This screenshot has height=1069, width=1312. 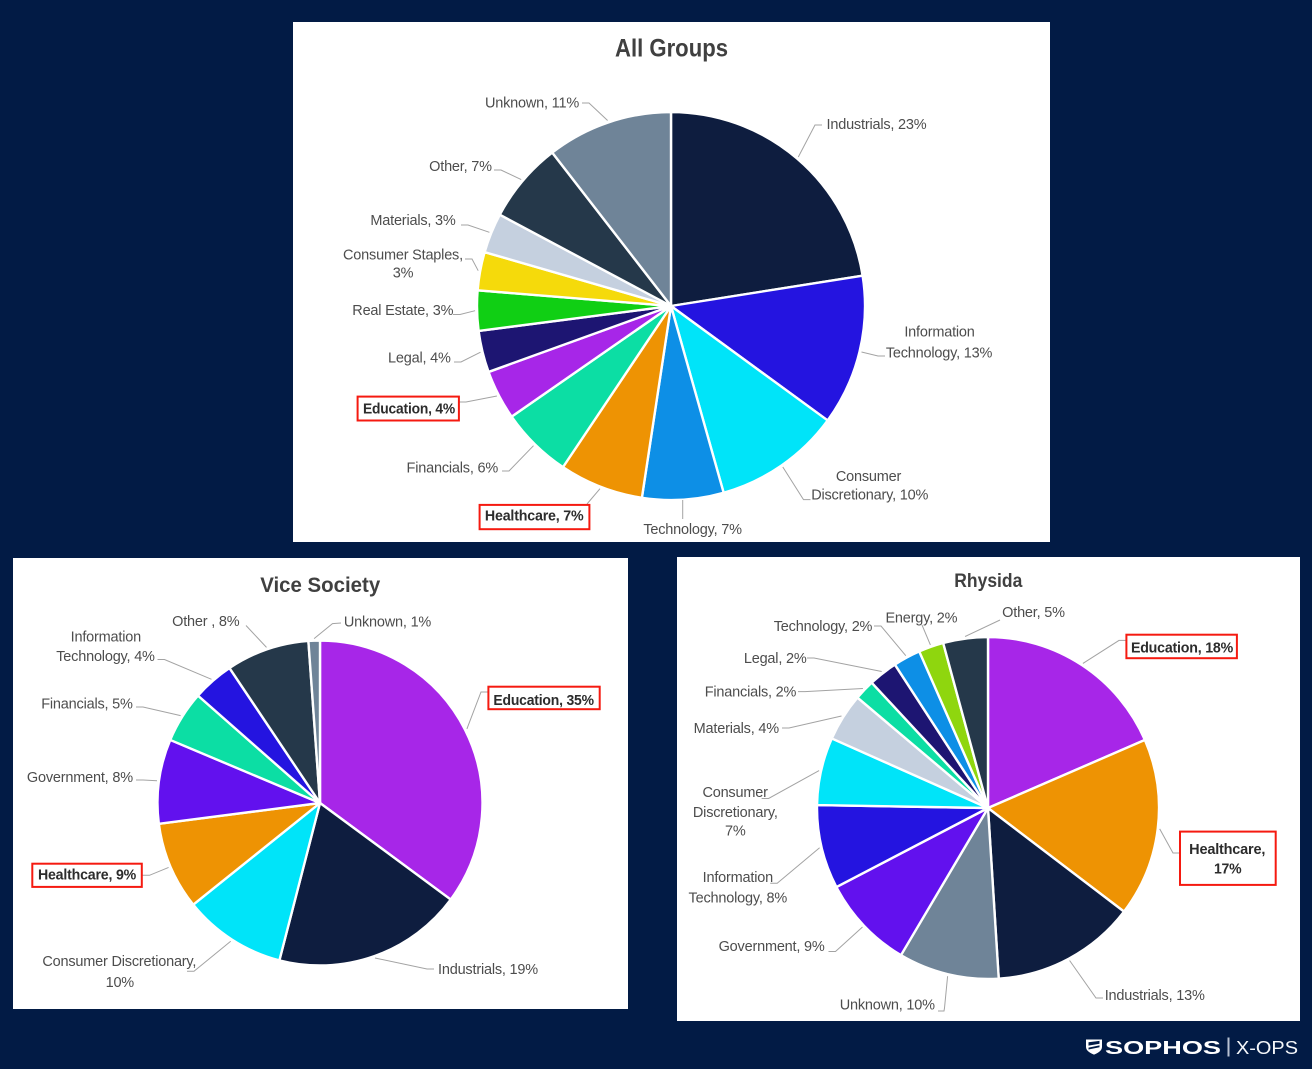 What do you see at coordinates (532, 104) in the screenshot?
I see `svg-text: Unknown, 11%` at bounding box center [532, 104].